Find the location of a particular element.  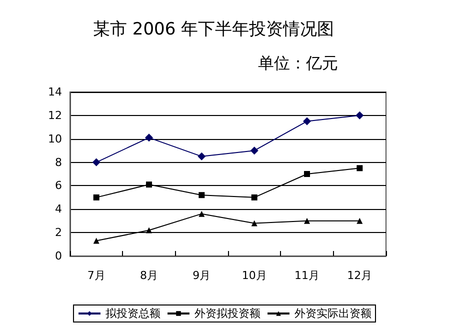

legend-label: 拟投资总额 is located at coordinates (133, 313).